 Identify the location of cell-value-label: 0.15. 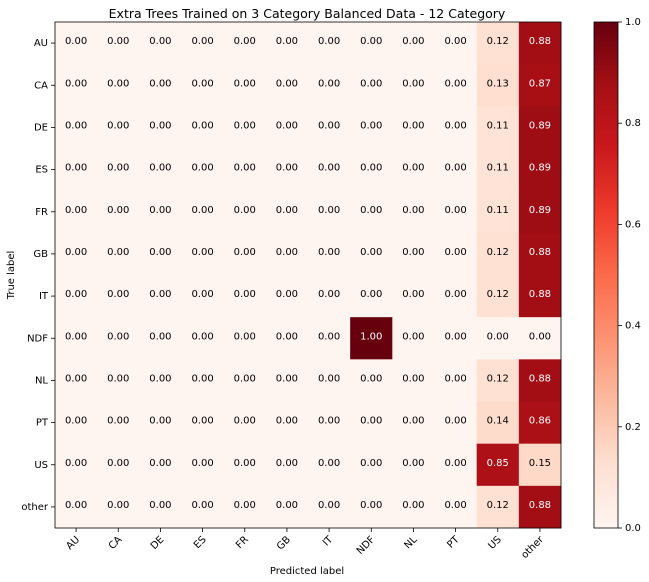
(540, 463).